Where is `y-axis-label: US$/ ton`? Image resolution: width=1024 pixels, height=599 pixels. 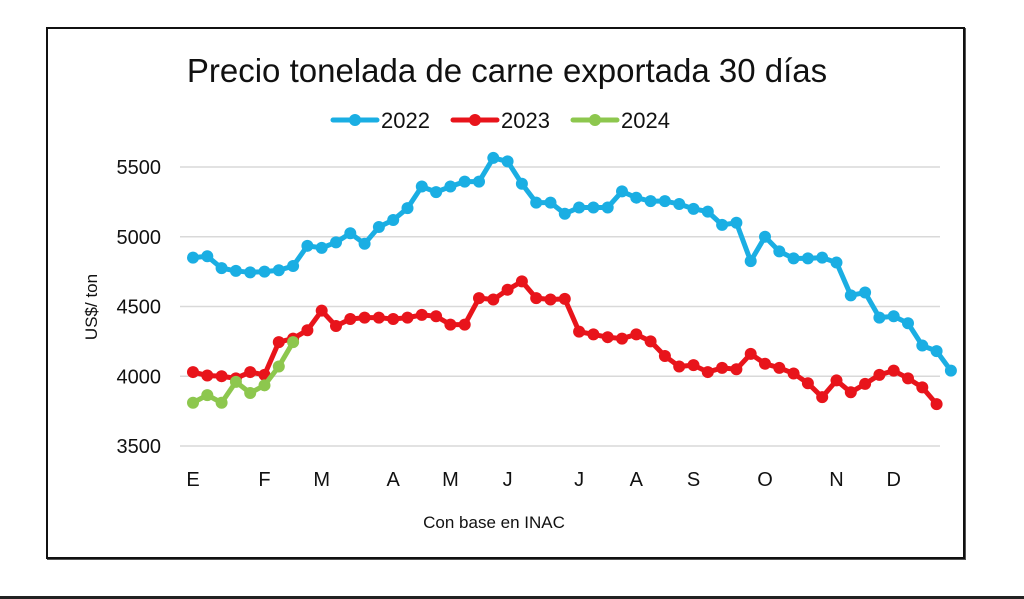 y-axis-label: US$/ ton is located at coordinates (91, 307).